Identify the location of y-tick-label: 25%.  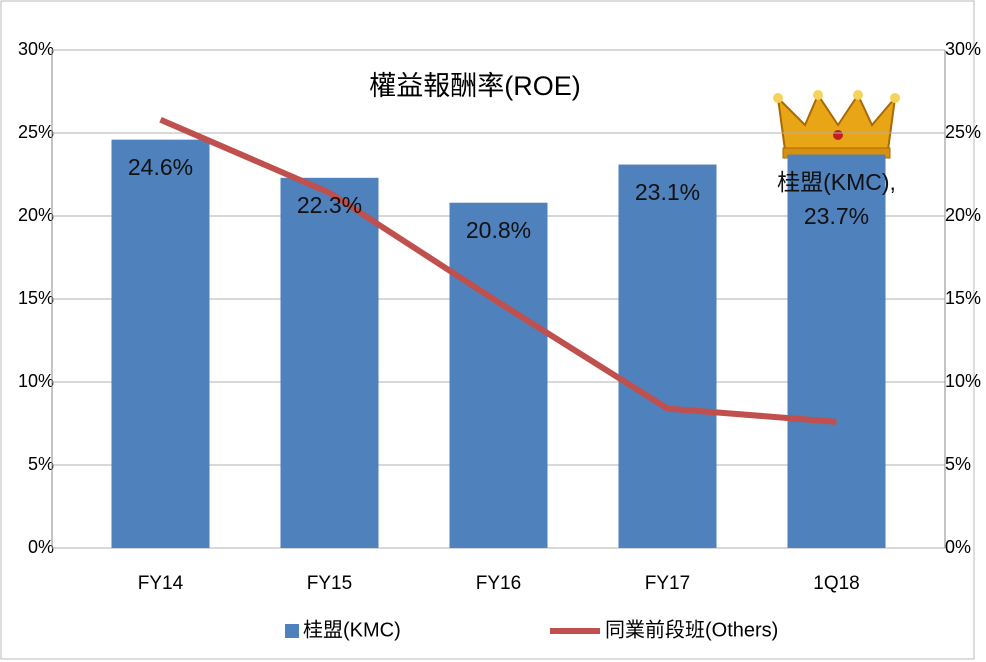
(36, 132).